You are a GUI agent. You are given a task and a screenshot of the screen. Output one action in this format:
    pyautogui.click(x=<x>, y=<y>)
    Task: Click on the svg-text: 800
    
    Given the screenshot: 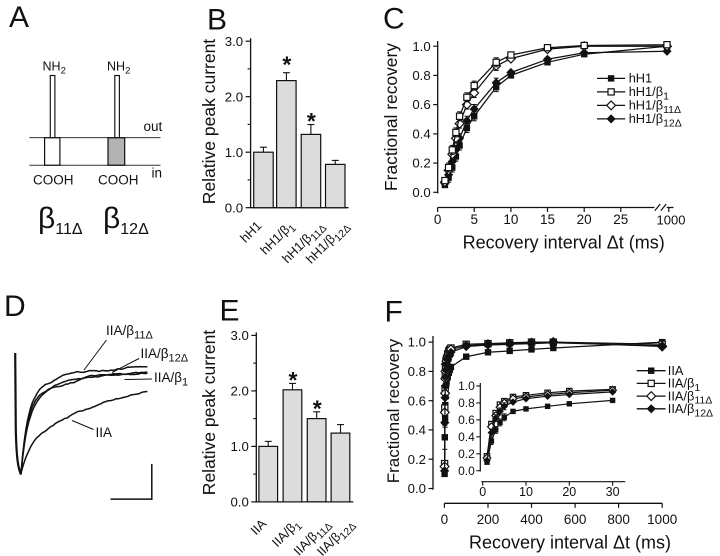 What is the action you would take?
    pyautogui.click(x=618, y=519)
    